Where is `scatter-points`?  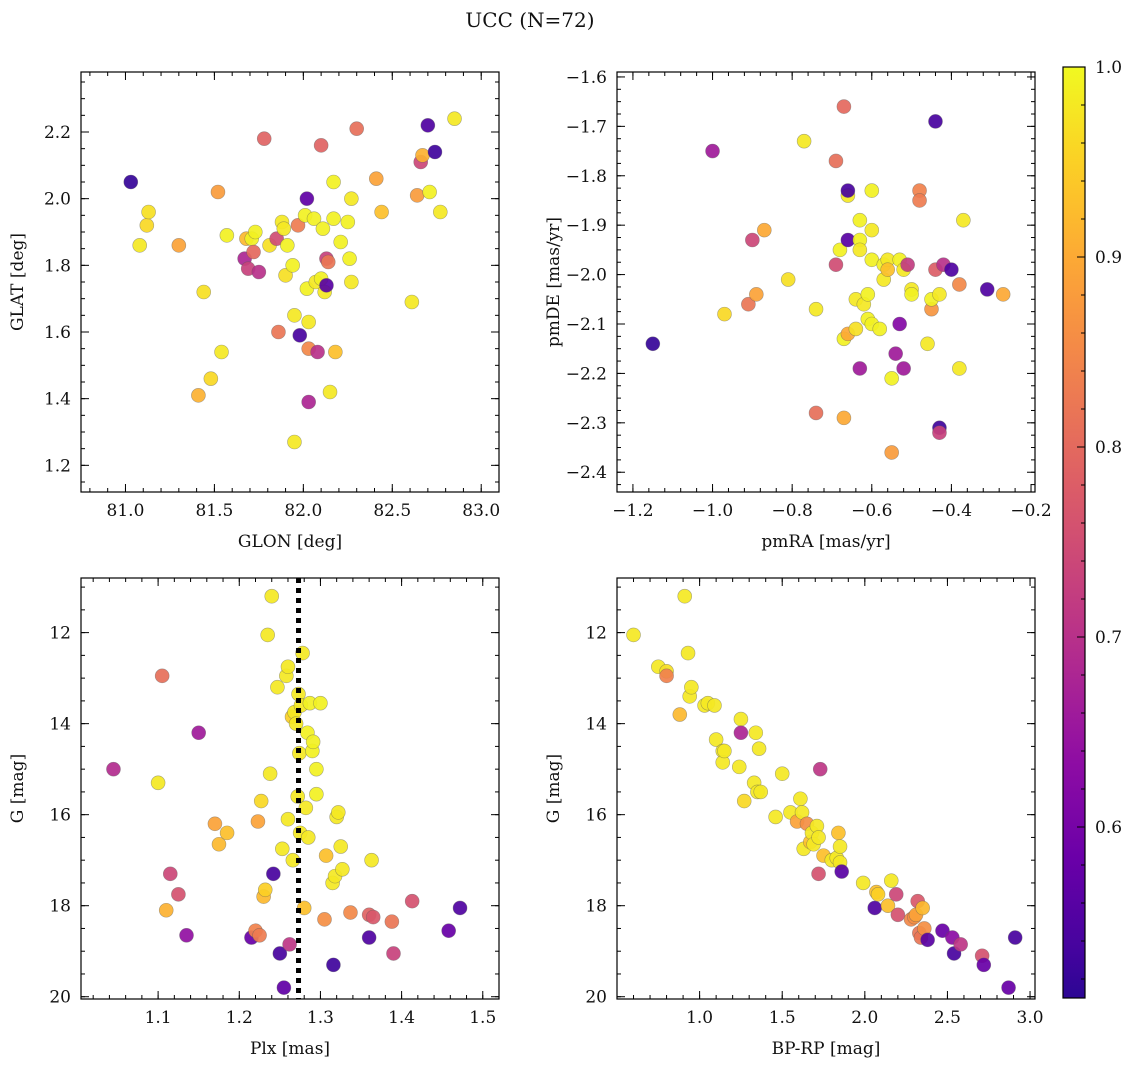 scatter-points is located at coordinates (292, 280).